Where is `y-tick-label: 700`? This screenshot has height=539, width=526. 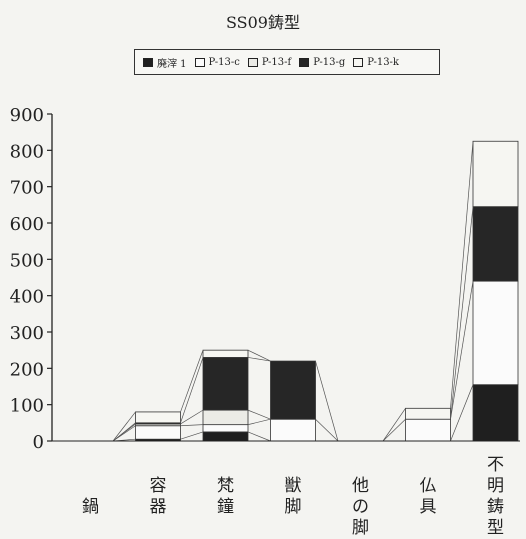
y-tick-label: 700 is located at coordinates (27, 188).